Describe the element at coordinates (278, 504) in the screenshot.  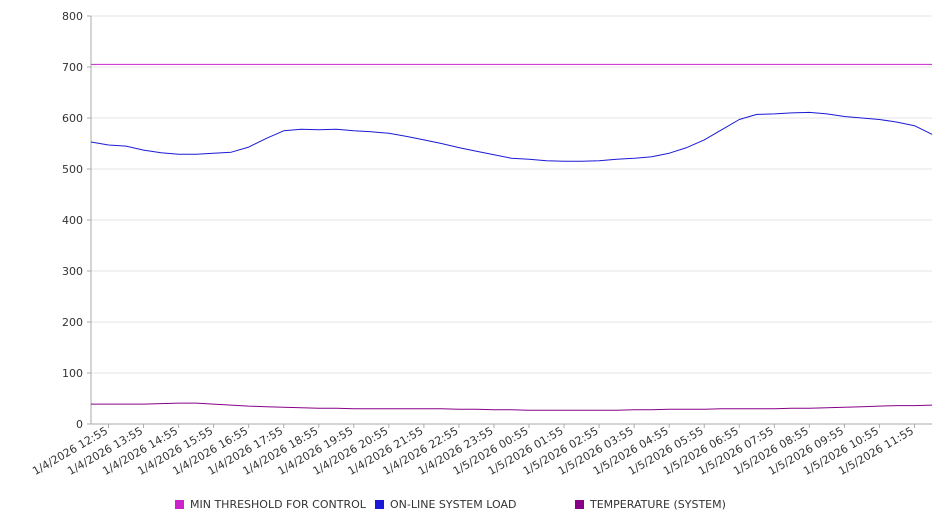
I see `legend-label-min-threshold: MIN THRESHOLD FOR CONTROL` at that location.